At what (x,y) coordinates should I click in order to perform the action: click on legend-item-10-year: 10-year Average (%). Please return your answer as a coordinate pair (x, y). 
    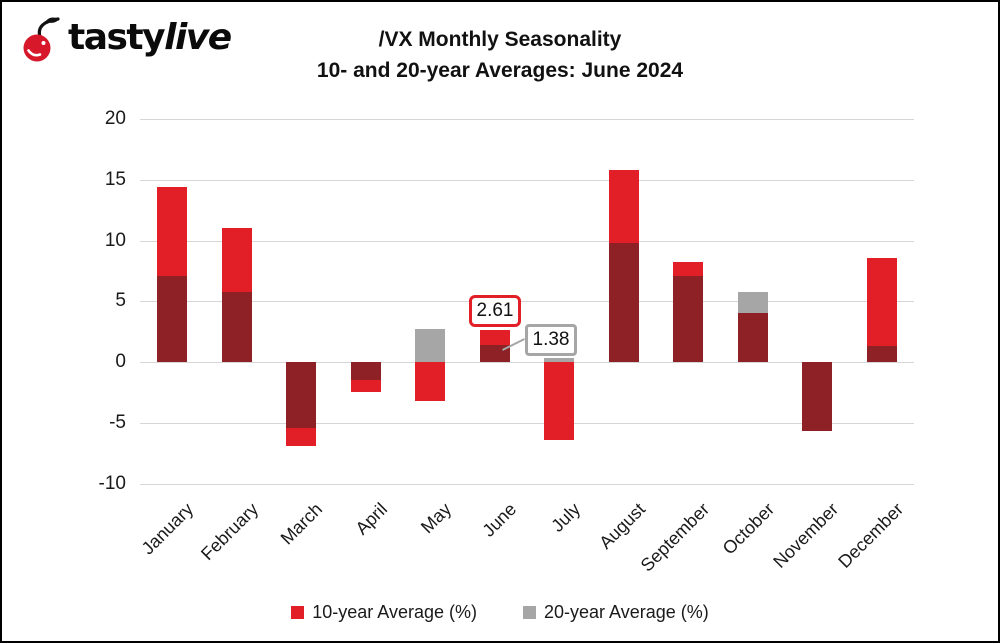
    Looking at the image, I should click on (384, 612).